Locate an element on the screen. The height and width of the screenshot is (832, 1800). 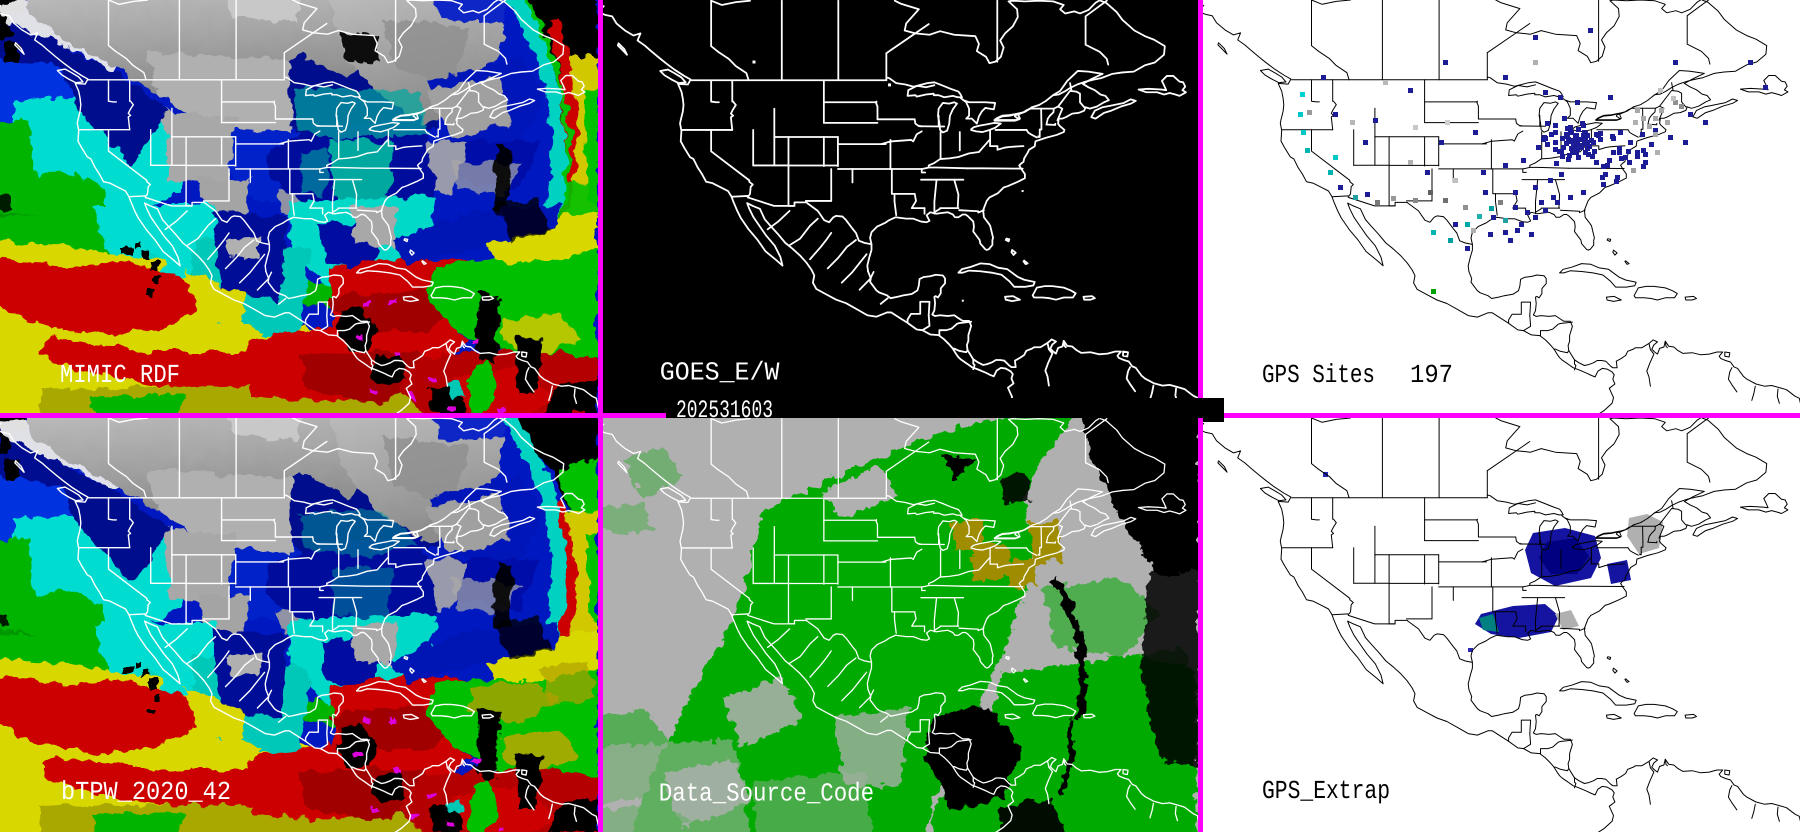
svg-text: GPS_Extrap is located at coordinates (1326, 791).